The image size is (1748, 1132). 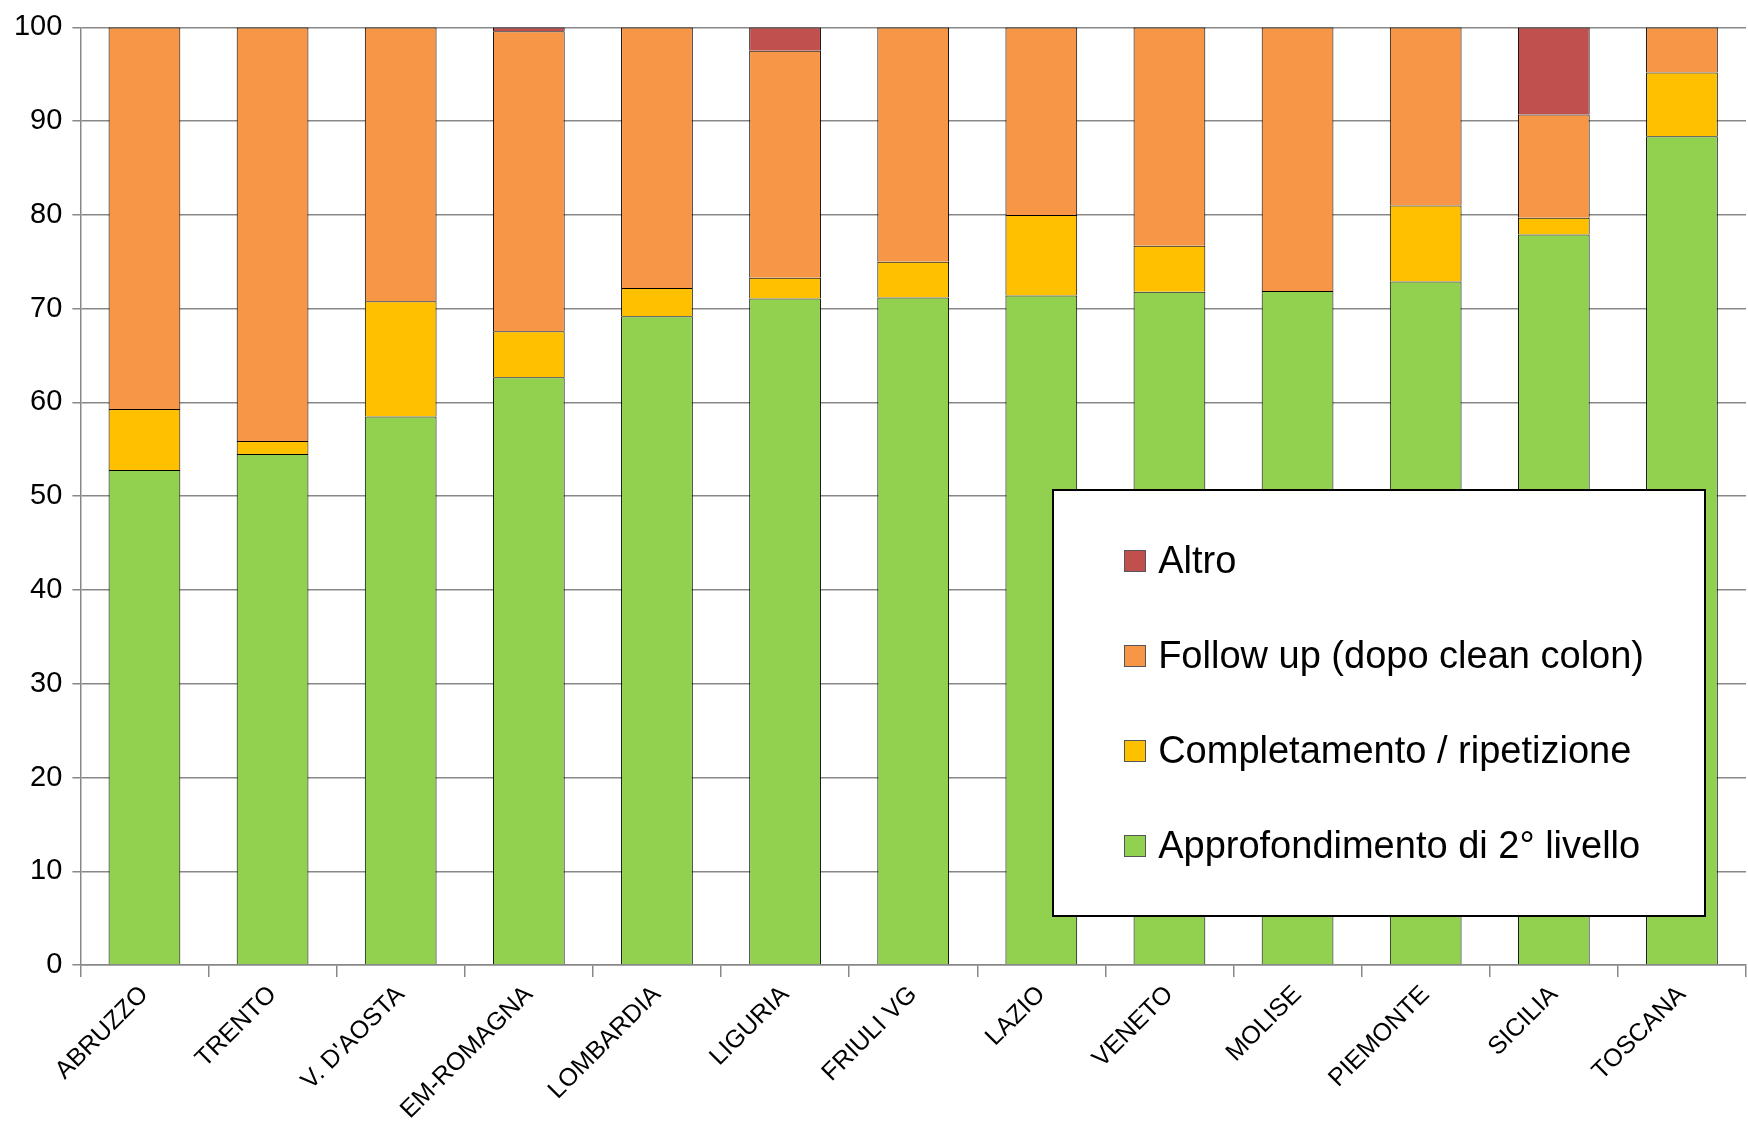 I want to click on legend-label: Completamento / ripetizione, so click(x=1395, y=751).